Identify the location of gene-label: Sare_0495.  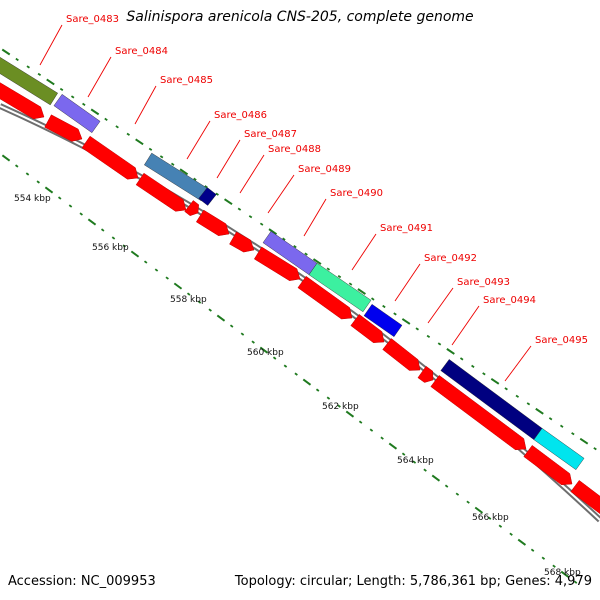
(561, 340).